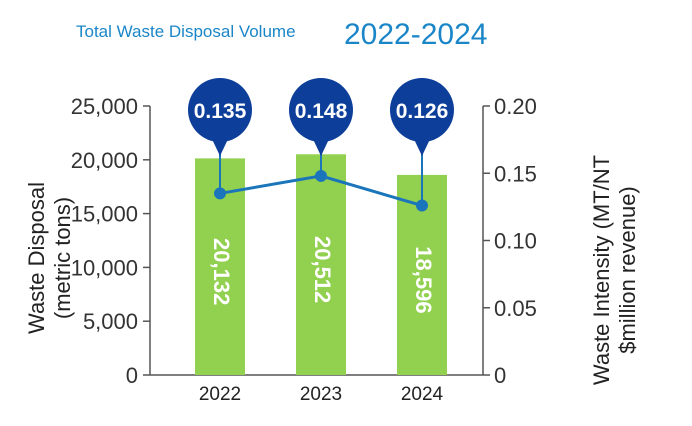 This screenshot has width=692, height=426. What do you see at coordinates (416, 34) in the screenshot?
I see `chart-title-years: 2022-2024` at bounding box center [416, 34].